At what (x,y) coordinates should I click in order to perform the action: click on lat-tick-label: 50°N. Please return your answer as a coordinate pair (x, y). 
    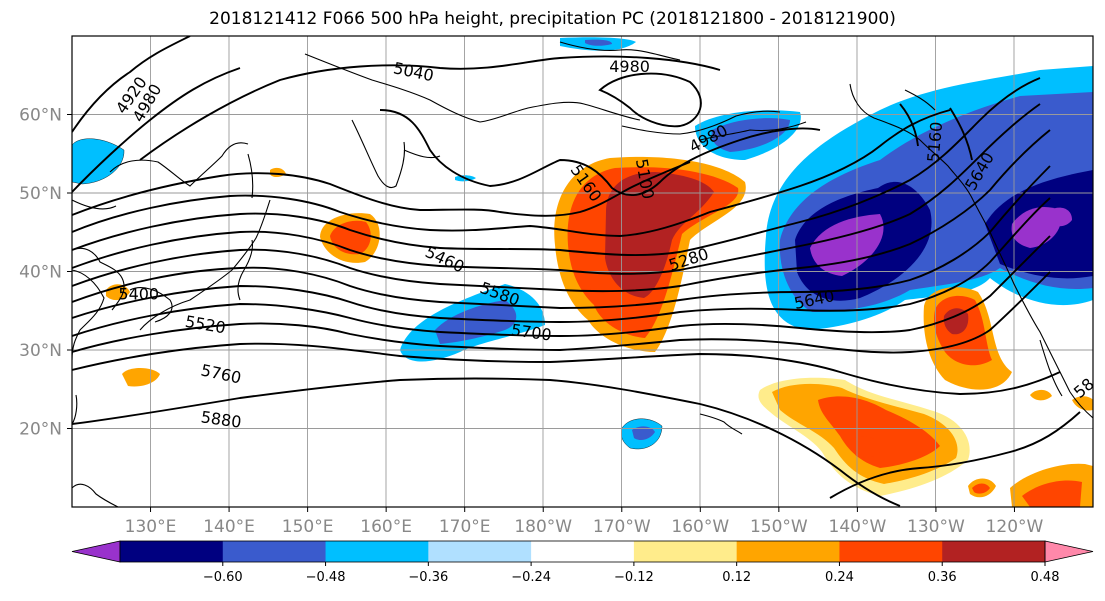
    Looking at the image, I should click on (40, 194).